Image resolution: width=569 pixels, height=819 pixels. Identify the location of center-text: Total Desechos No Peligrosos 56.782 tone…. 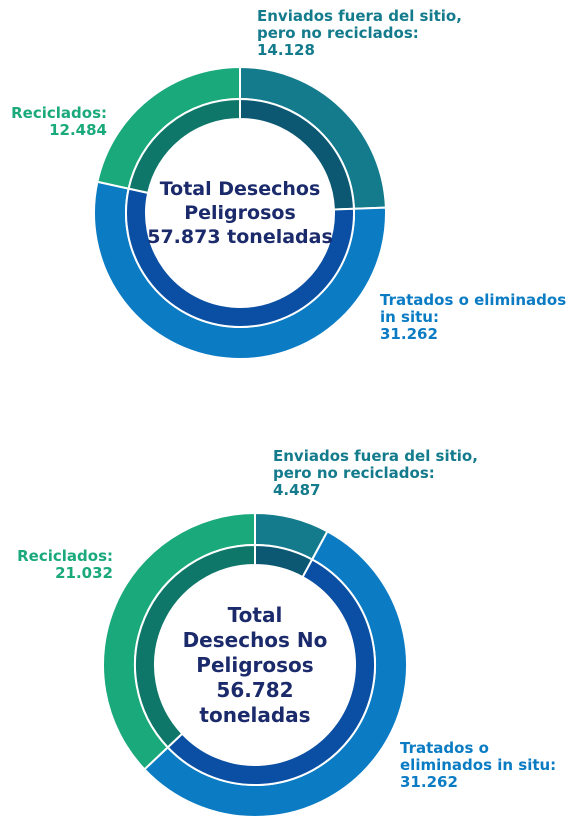
(255, 664).